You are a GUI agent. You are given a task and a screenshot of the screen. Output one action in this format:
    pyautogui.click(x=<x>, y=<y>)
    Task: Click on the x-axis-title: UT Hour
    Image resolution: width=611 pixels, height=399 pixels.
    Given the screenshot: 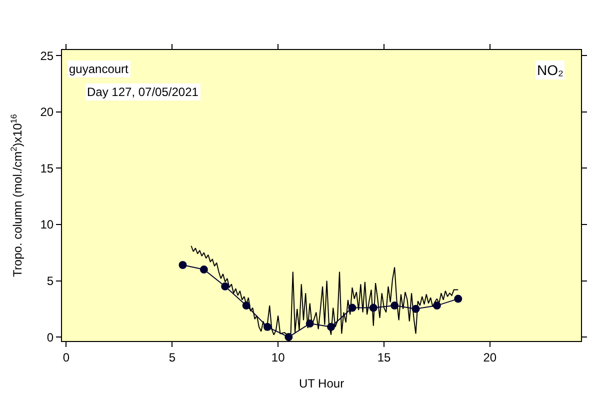 What is the action you would take?
    pyautogui.click(x=321, y=383)
    